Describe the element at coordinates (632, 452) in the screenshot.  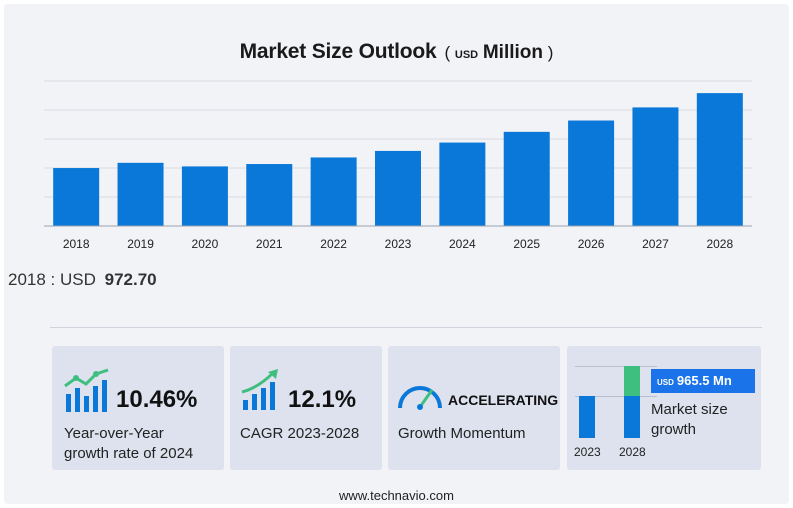
I see `mini-year-end: 2028` at that location.